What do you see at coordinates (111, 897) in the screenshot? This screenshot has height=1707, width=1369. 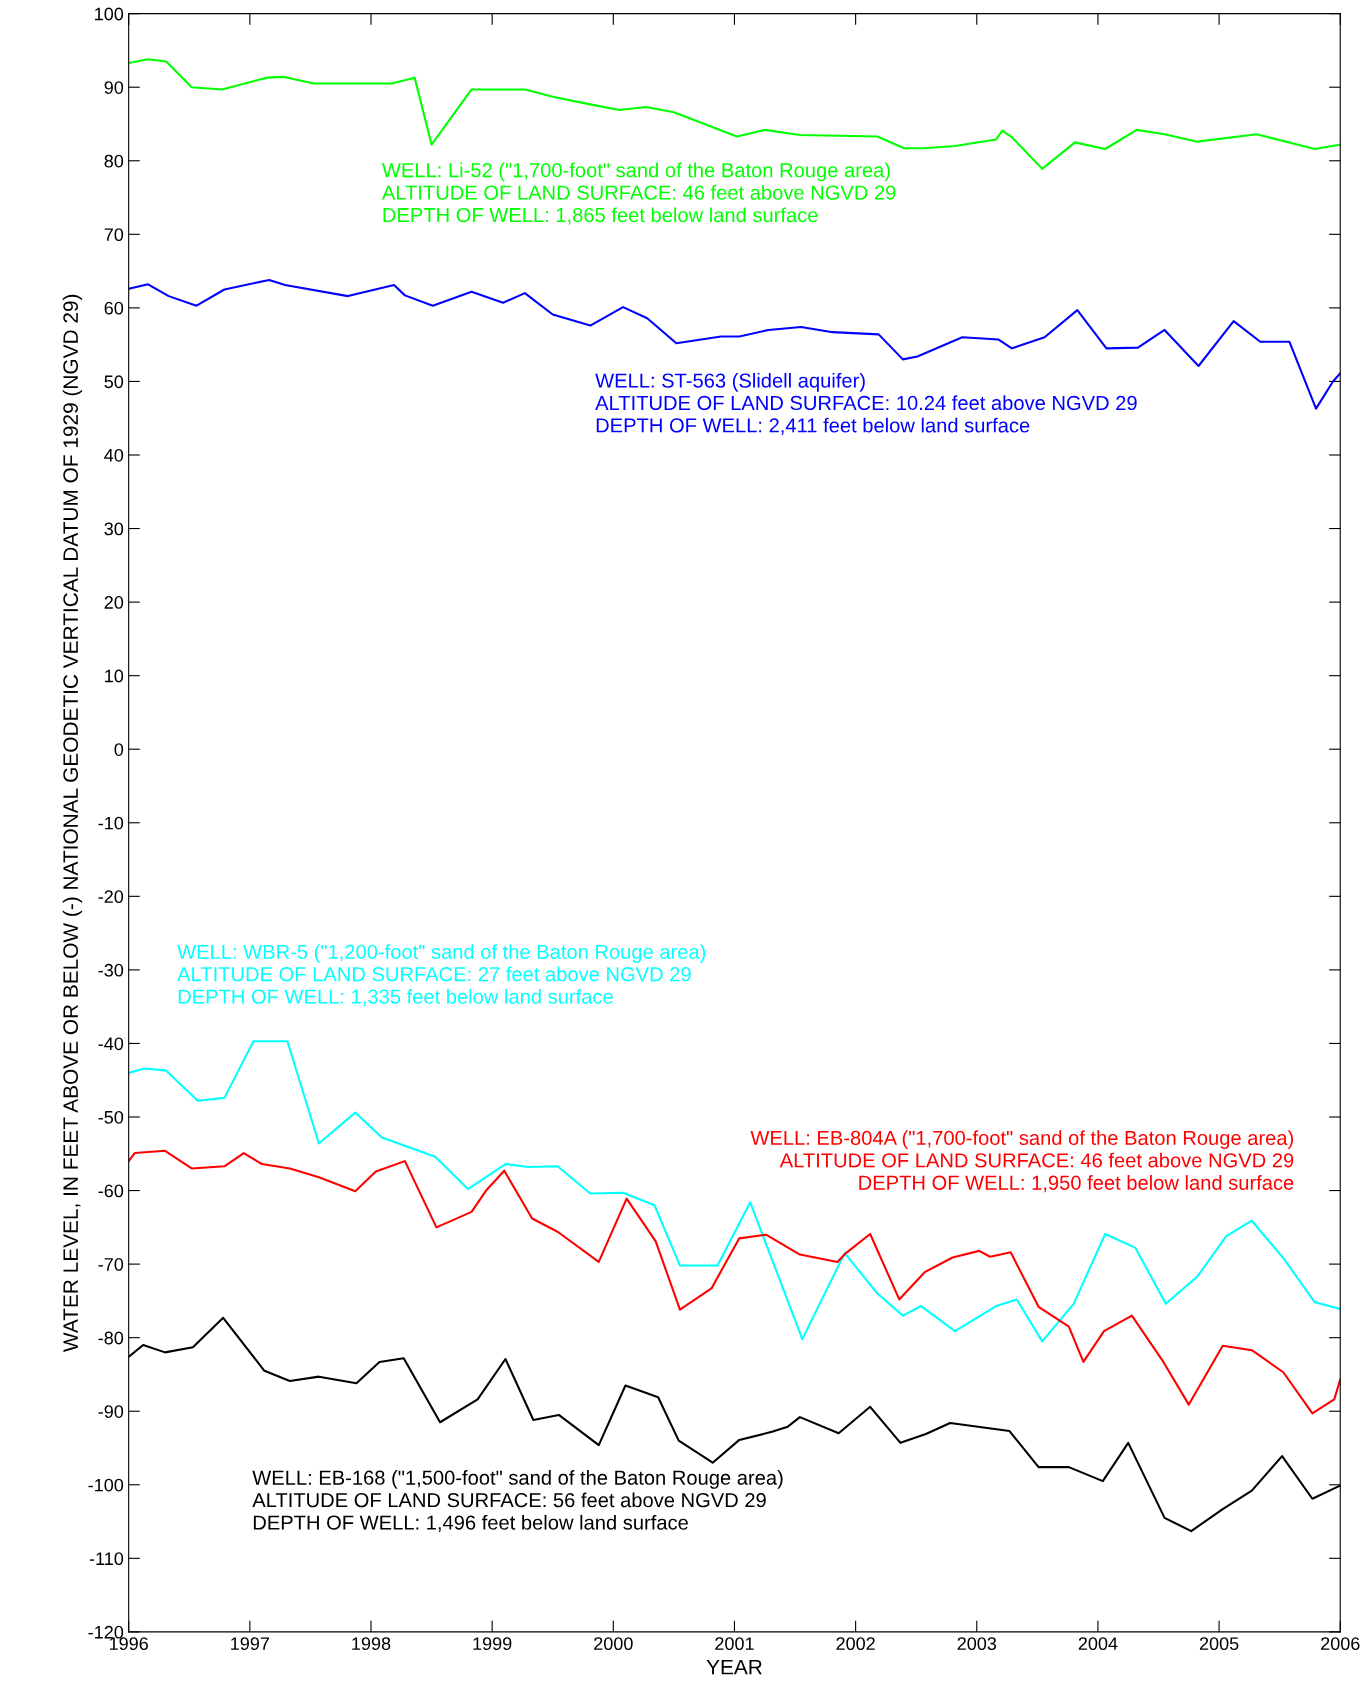 I see `y-tick-label: -20` at bounding box center [111, 897].